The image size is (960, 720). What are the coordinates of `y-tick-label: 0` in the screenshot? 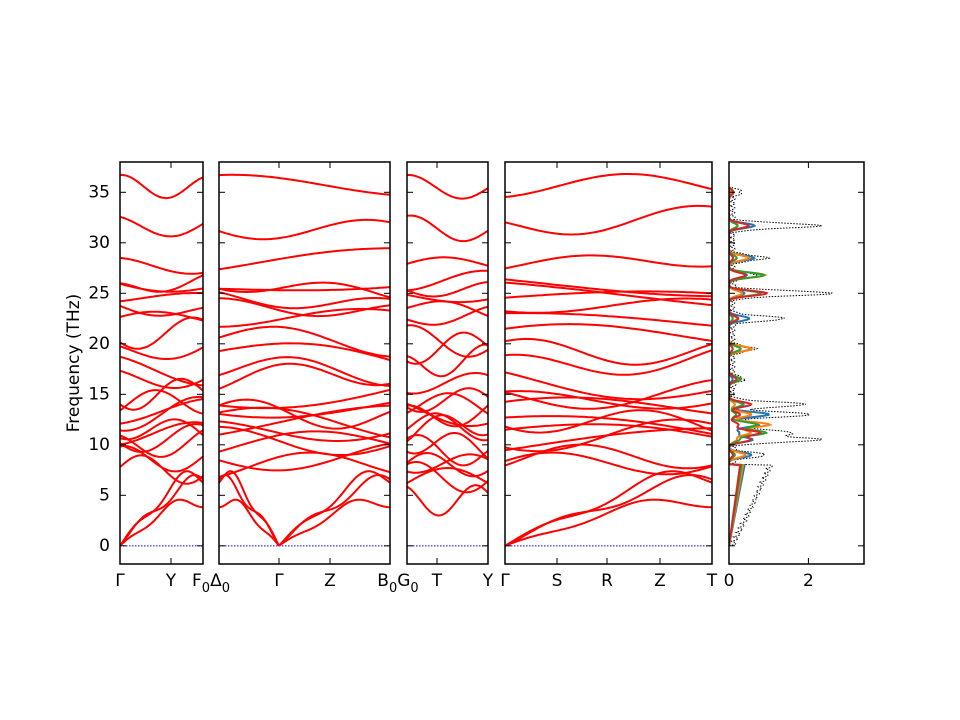 It's located at (104, 546).